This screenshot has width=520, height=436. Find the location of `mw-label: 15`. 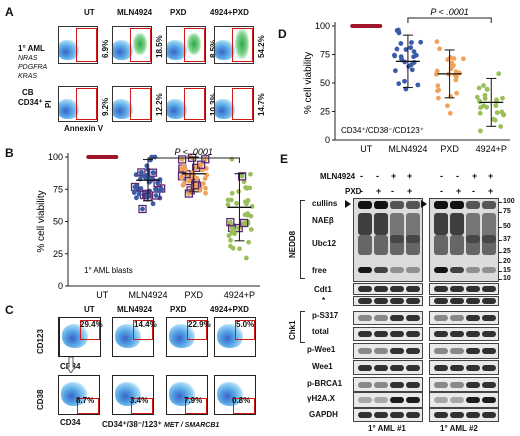

mw-label: 15 is located at coordinates (507, 270).